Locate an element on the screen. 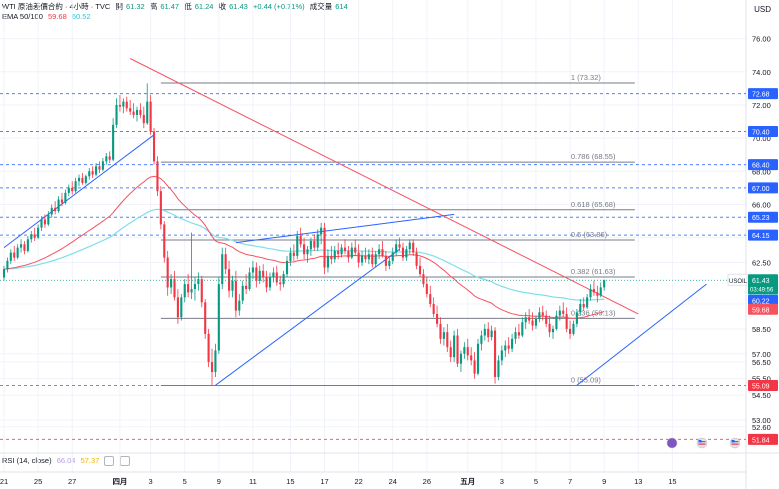 This screenshot has width=779, height=489. y-tick-label: 57.00 is located at coordinates (761, 354).